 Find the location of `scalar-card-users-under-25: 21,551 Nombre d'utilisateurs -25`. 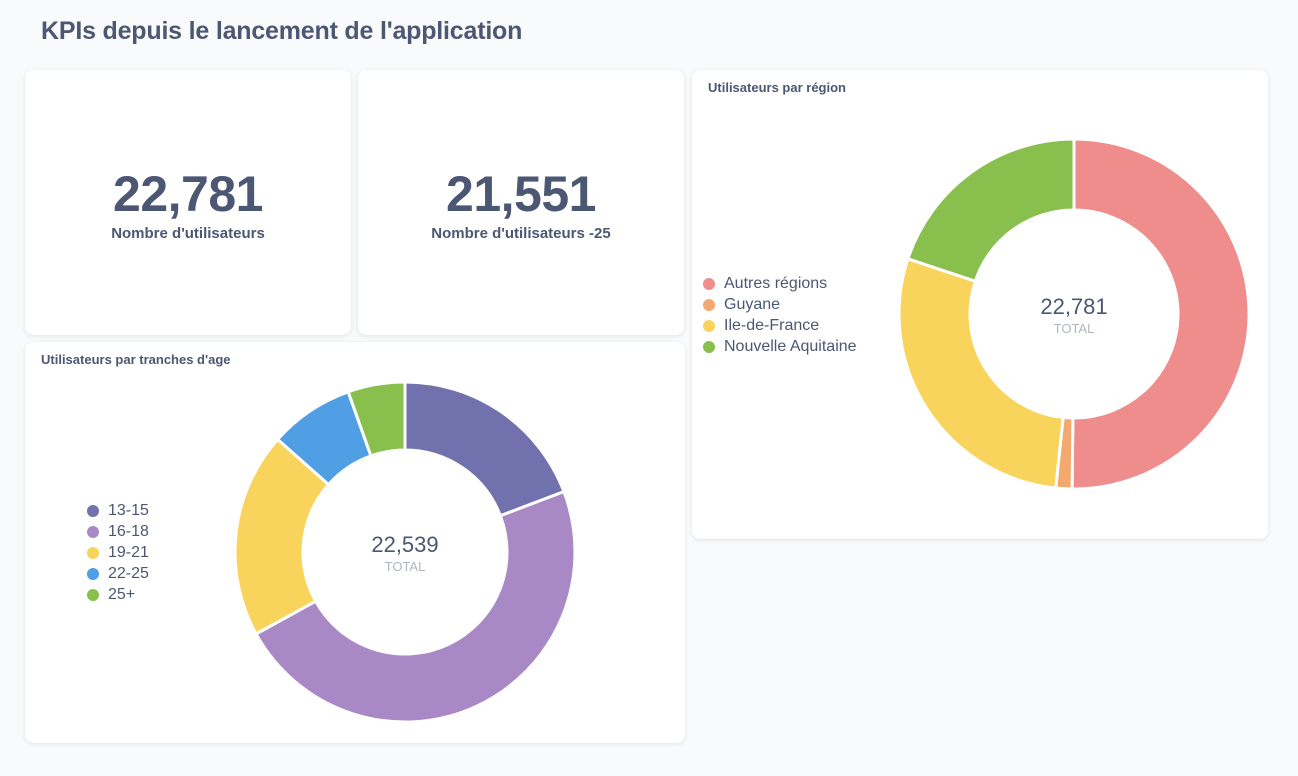

scalar-card-users-under-25: 21,551 Nombre d'utilisateurs -25 is located at coordinates (521, 202).